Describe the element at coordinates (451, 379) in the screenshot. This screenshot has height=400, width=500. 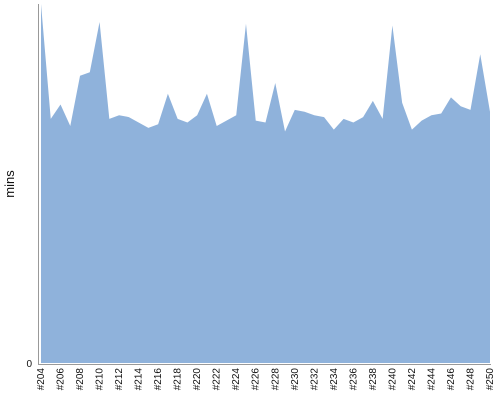
I see `x-tick-label: #246` at that location.